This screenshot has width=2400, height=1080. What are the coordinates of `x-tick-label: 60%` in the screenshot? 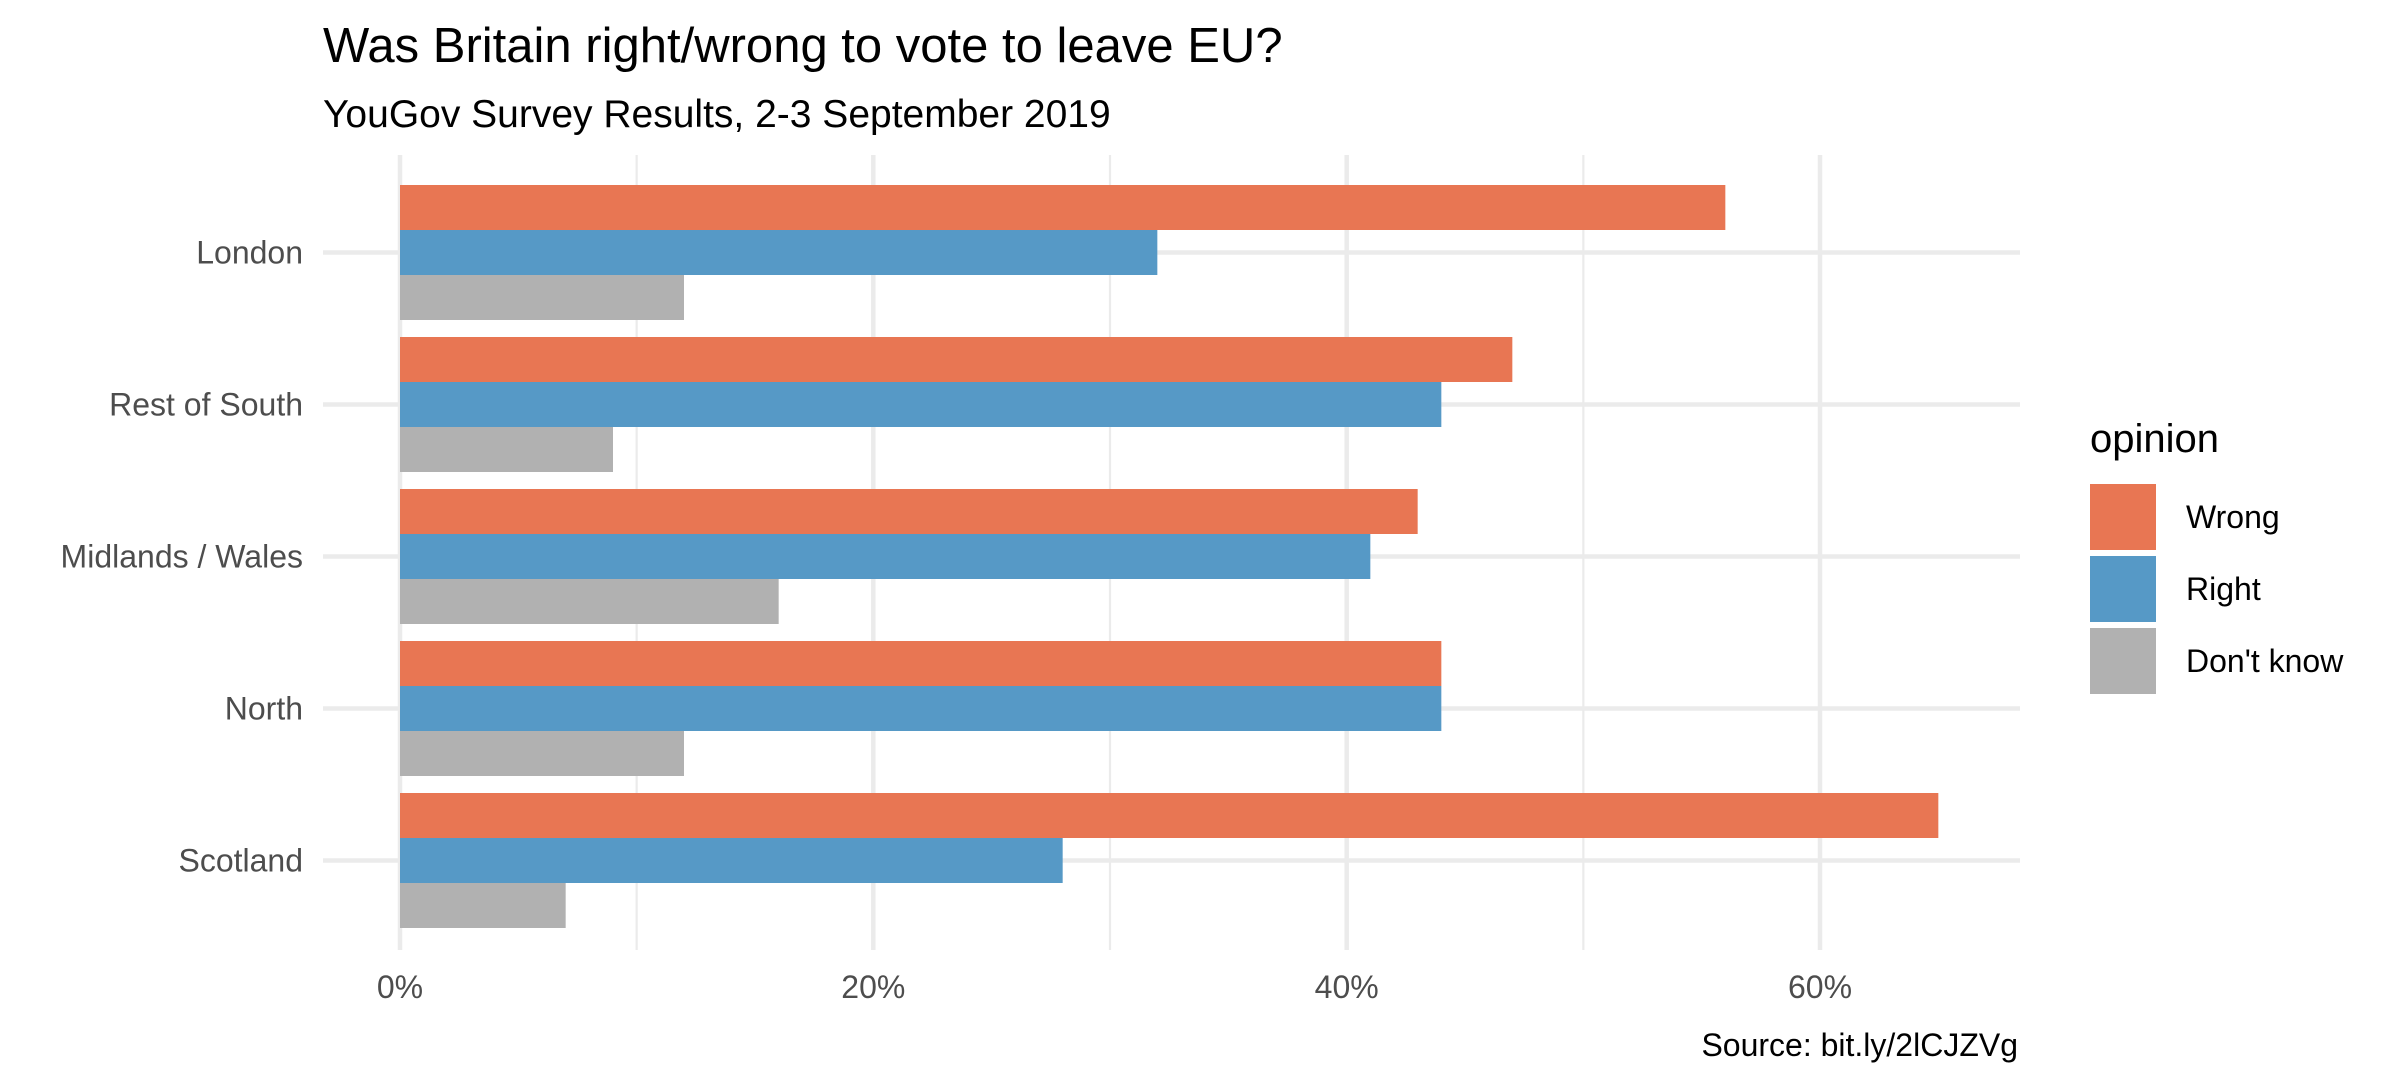 It's located at (1820, 987).